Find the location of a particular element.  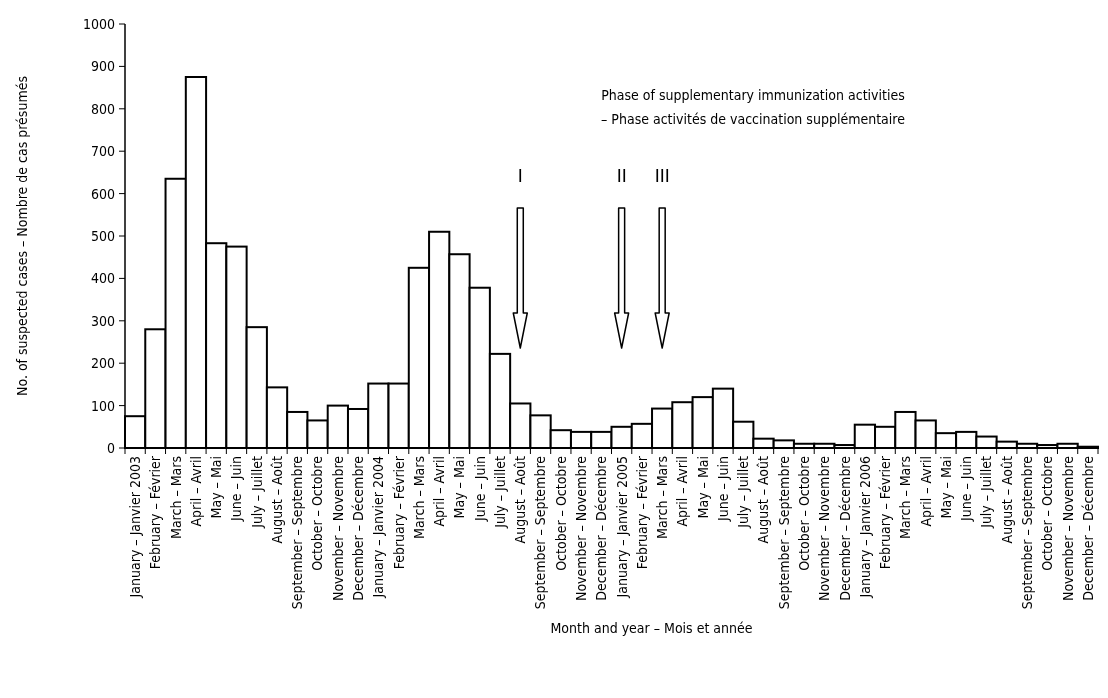

x-tick-label: January – Janvier 2006 is located at coordinates (864, 527).